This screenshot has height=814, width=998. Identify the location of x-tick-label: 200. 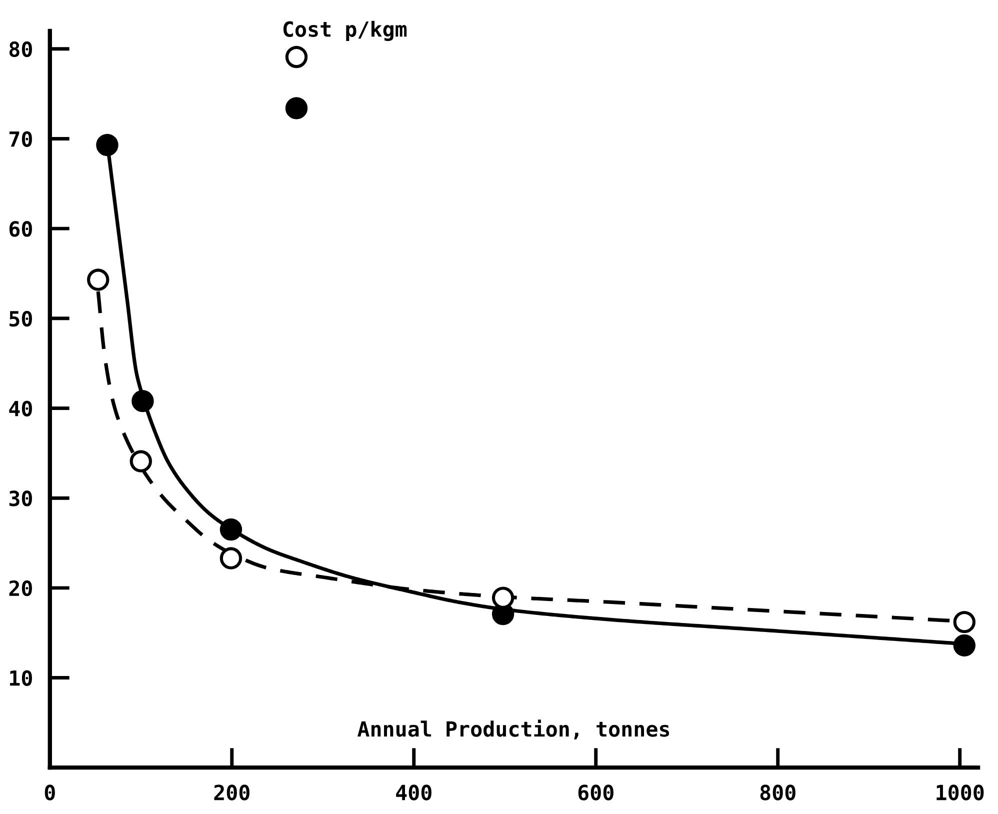
(232, 792).